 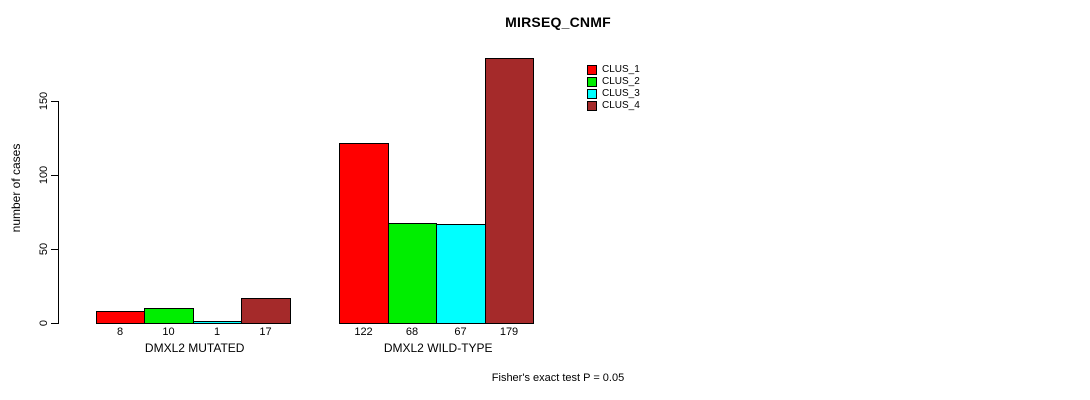 I want to click on legend: CLUS_1 CLUS_2 CLUS_3 CLUS_4, so click(x=613, y=88).